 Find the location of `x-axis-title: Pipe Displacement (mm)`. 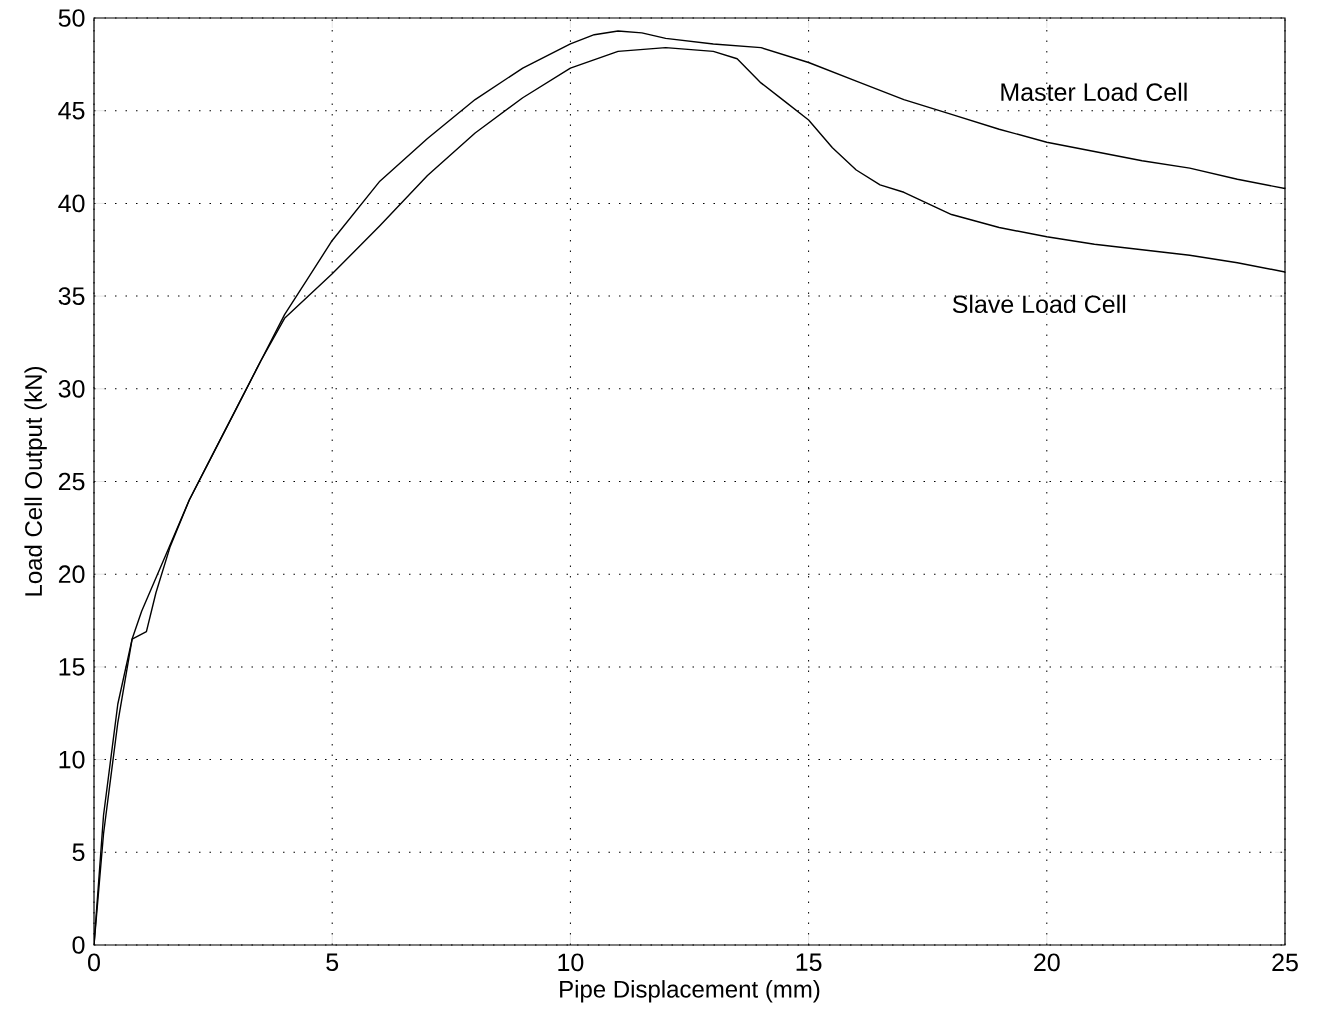

x-axis-title: Pipe Displacement (mm) is located at coordinates (690, 991).